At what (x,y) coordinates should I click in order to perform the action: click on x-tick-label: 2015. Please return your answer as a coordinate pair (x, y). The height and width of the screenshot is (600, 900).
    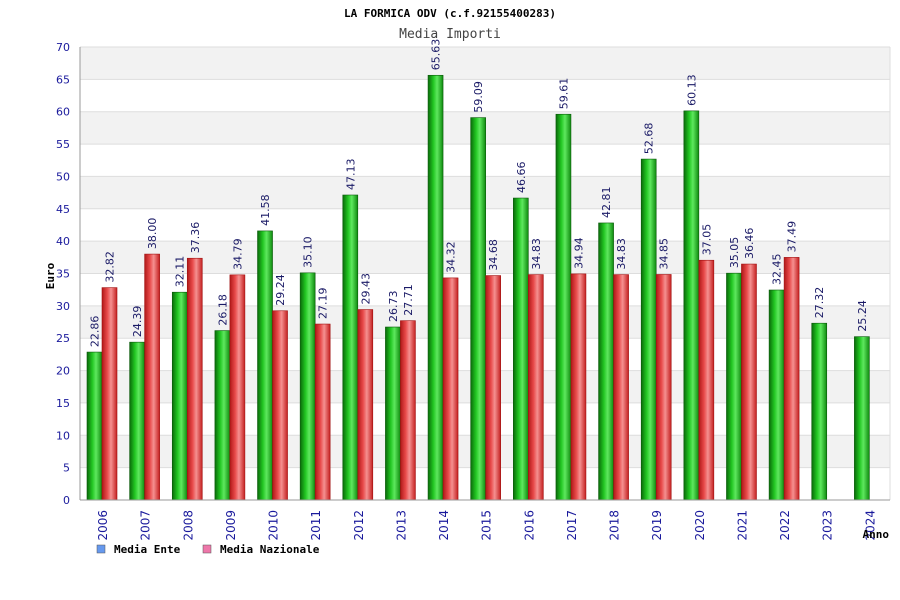
    Looking at the image, I should click on (487, 525).